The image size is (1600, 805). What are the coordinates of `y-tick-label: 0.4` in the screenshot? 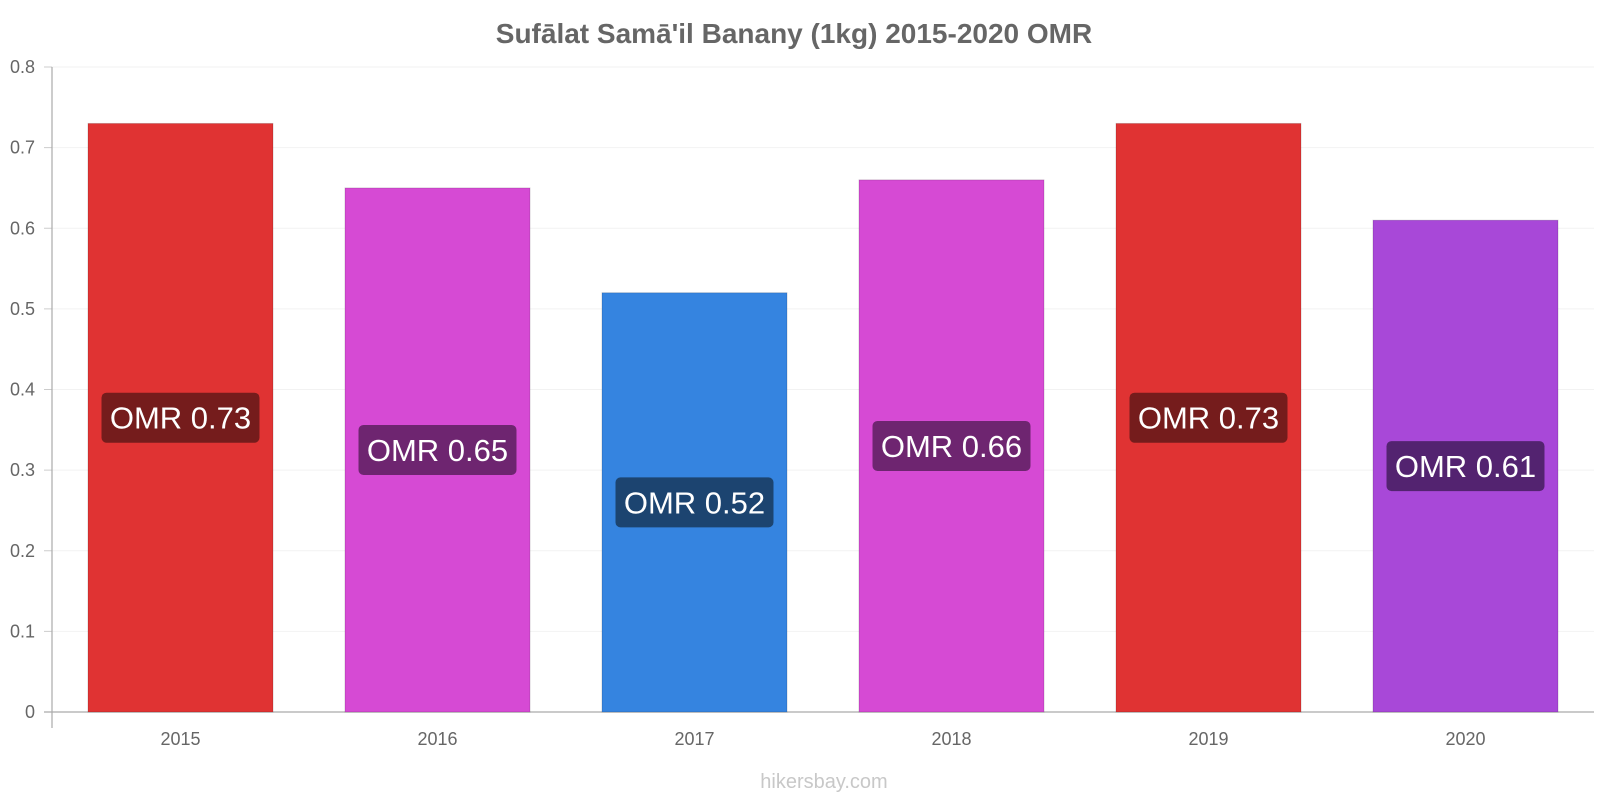 It's located at (22, 390).